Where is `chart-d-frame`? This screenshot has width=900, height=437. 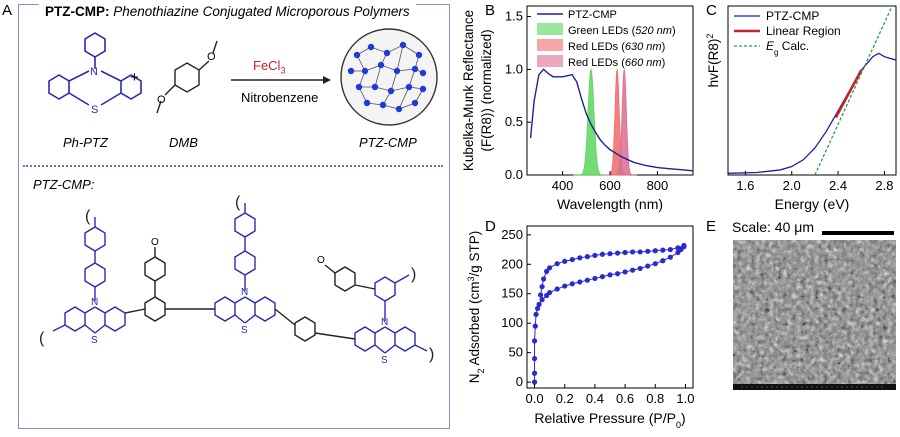 chart-d-frame is located at coordinates (610, 307).